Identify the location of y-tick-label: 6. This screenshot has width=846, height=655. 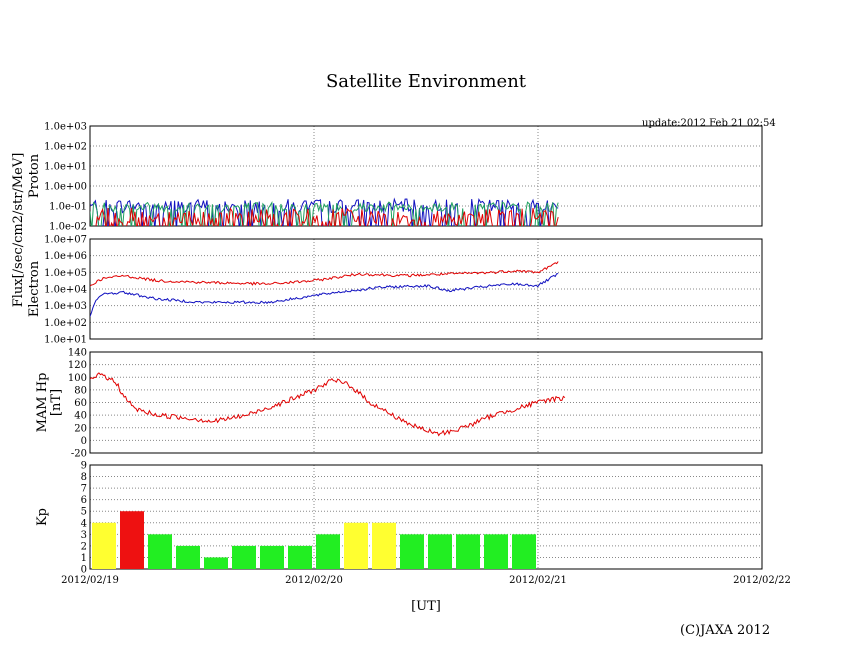
(84, 500).